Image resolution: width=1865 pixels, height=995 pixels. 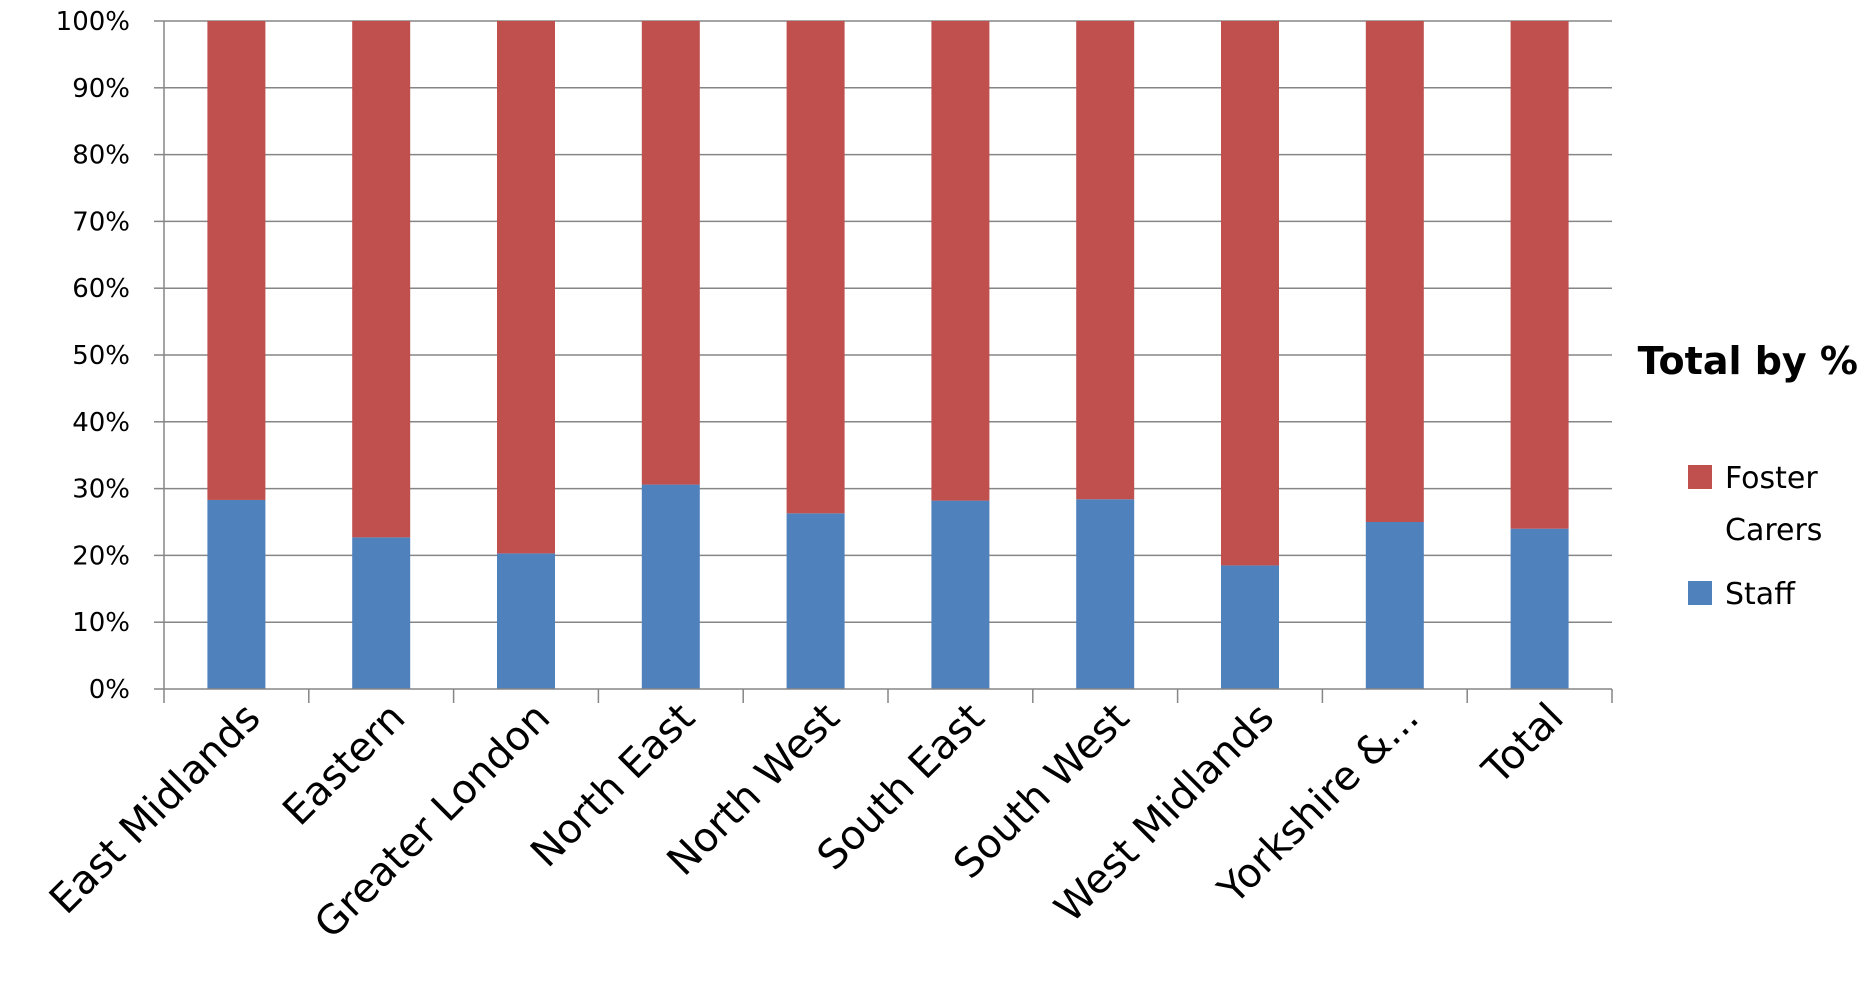 What do you see at coordinates (1748, 361) in the screenshot?
I see `legend-title: Total by %` at bounding box center [1748, 361].